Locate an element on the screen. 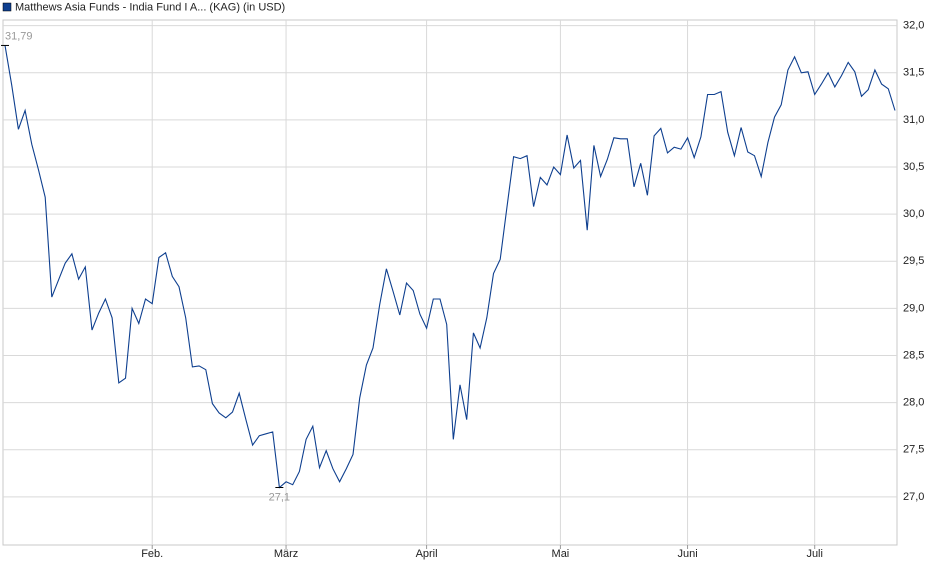 This screenshot has height=579, width=940. value-label: 31,79 is located at coordinates (19, 36).